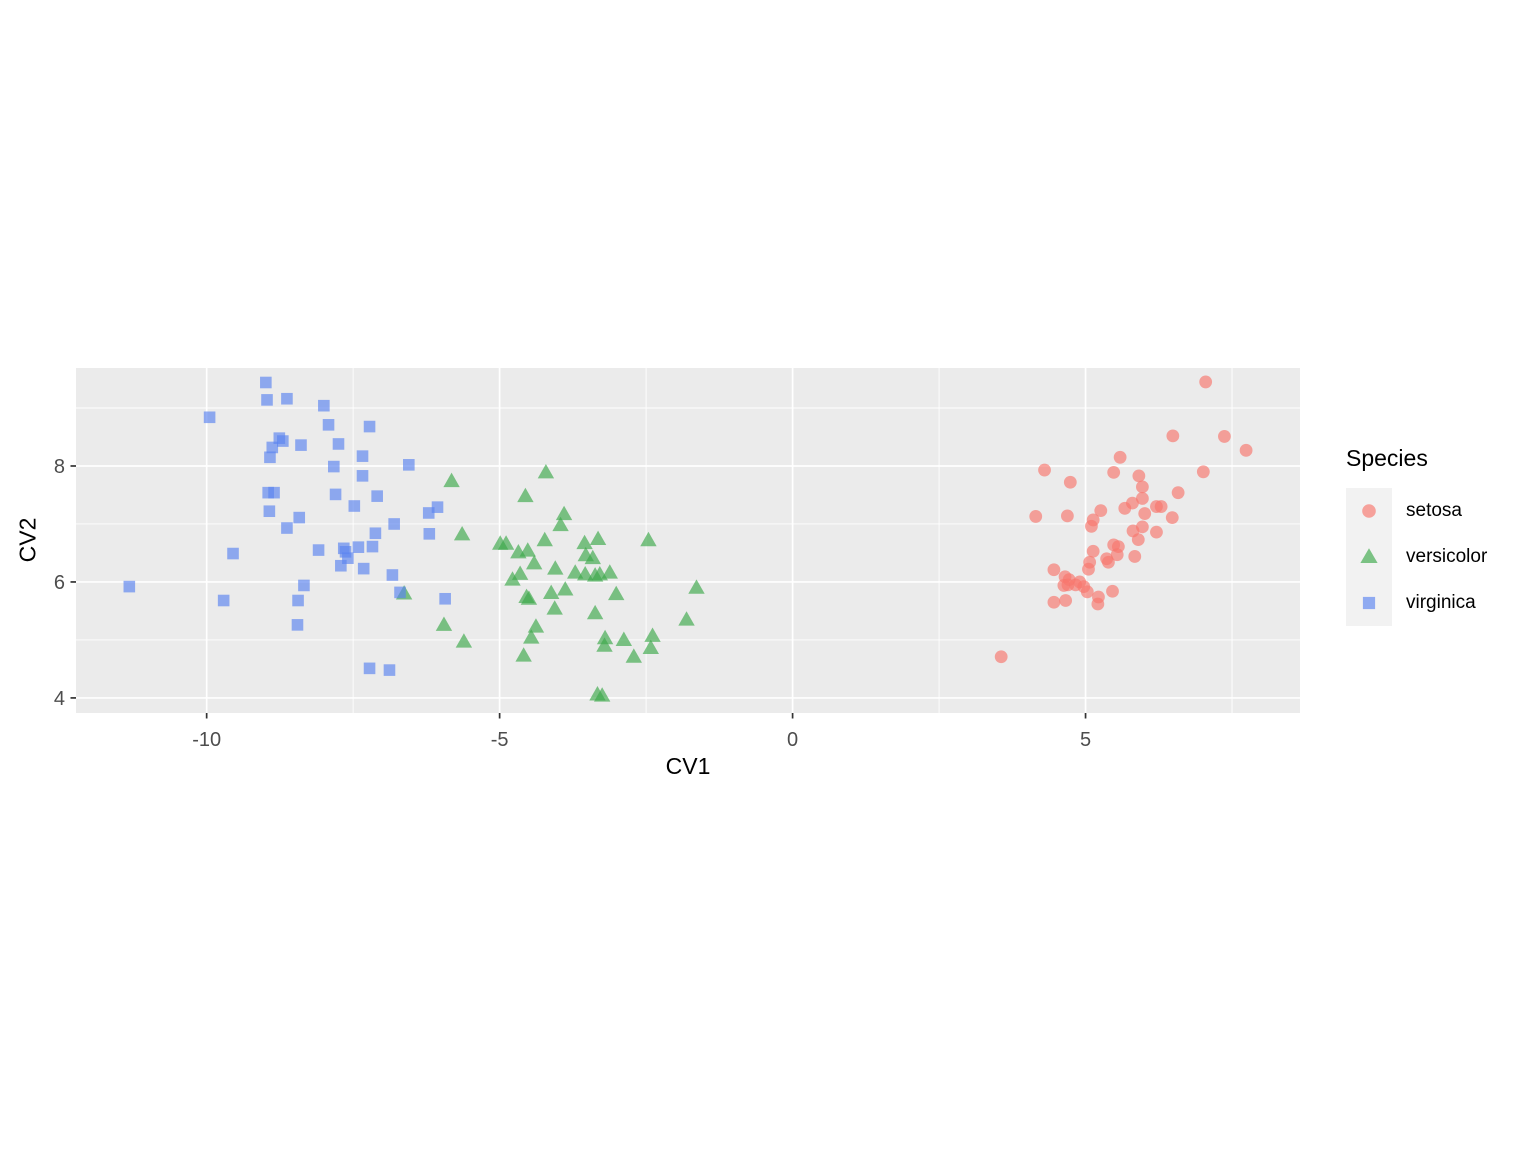  I want to click on legend-key-triangle-icon, so click(1369, 557).